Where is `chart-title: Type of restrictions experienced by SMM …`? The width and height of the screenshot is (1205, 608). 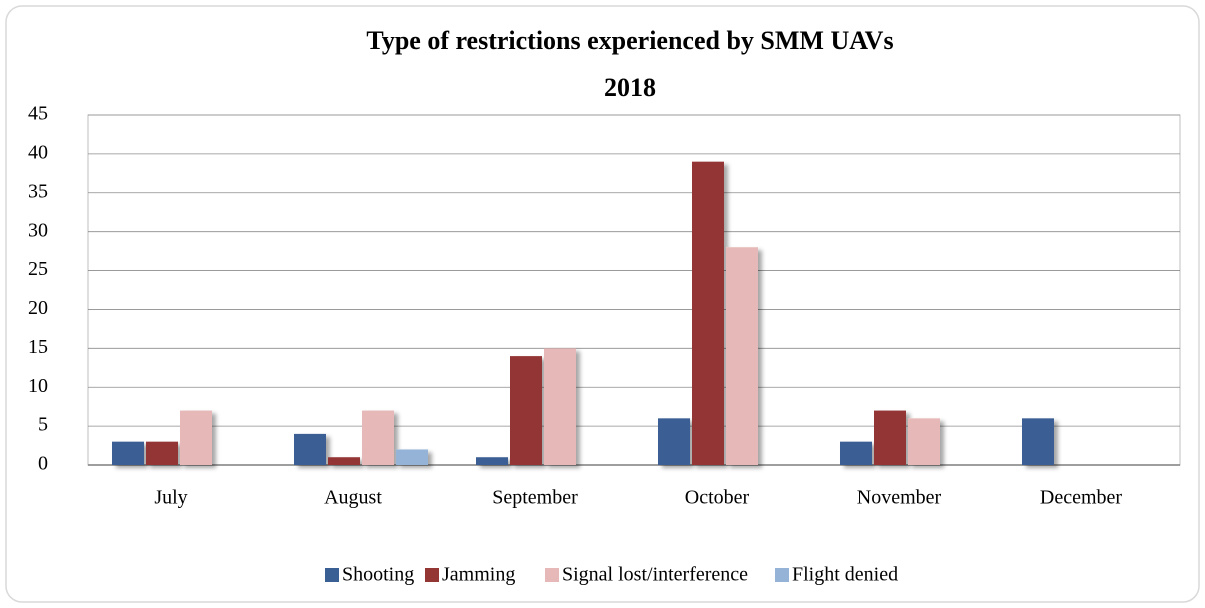
chart-title: Type of restrictions experienced by SMM … is located at coordinates (629, 40).